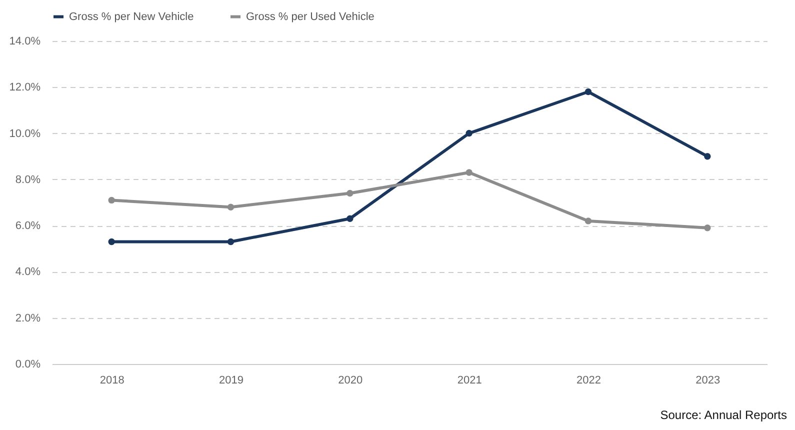  I want to click on x-tick-label: 2021, so click(469, 380).